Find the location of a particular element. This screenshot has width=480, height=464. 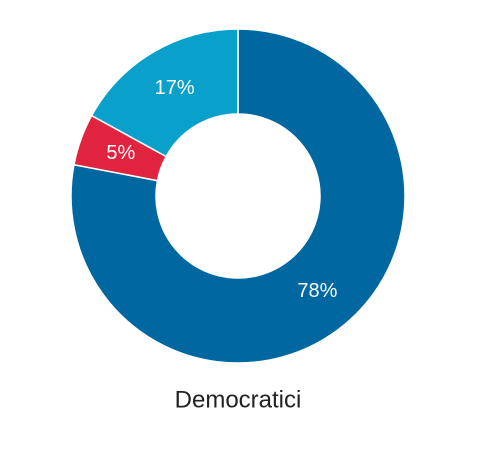

data-label: 5% is located at coordinates (120, 153).